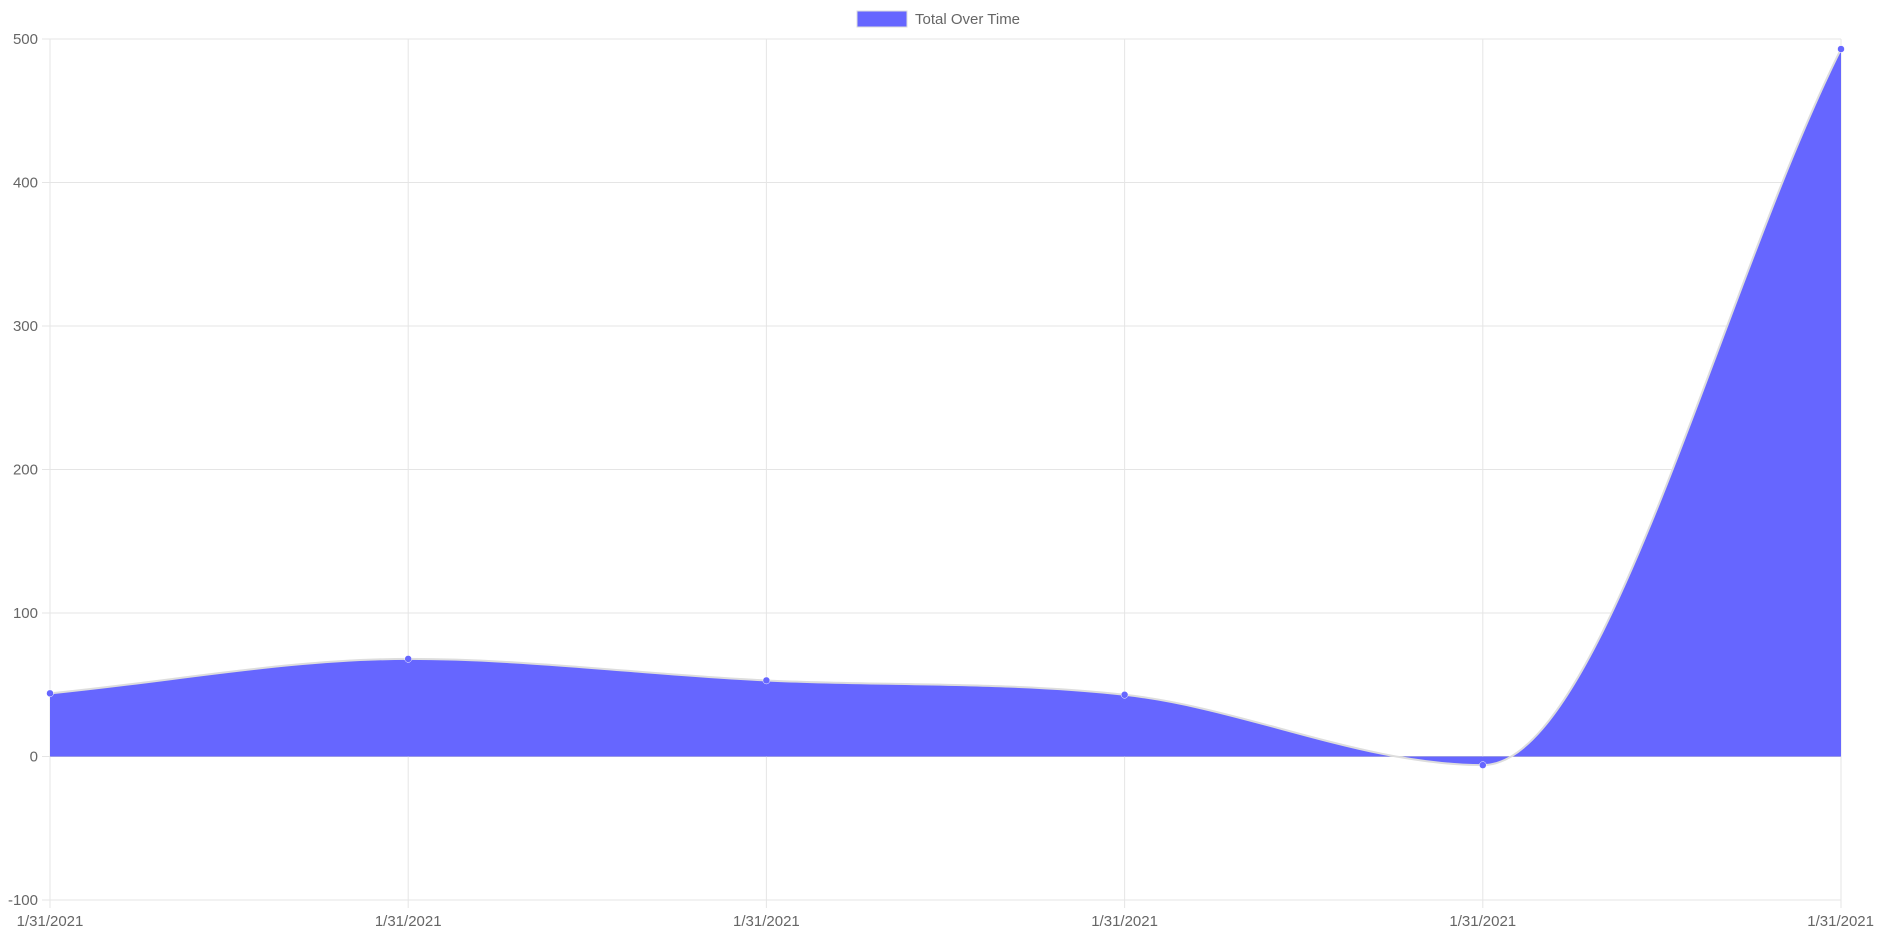  I want to click on y-tick-label: 100, so click(25, 613).